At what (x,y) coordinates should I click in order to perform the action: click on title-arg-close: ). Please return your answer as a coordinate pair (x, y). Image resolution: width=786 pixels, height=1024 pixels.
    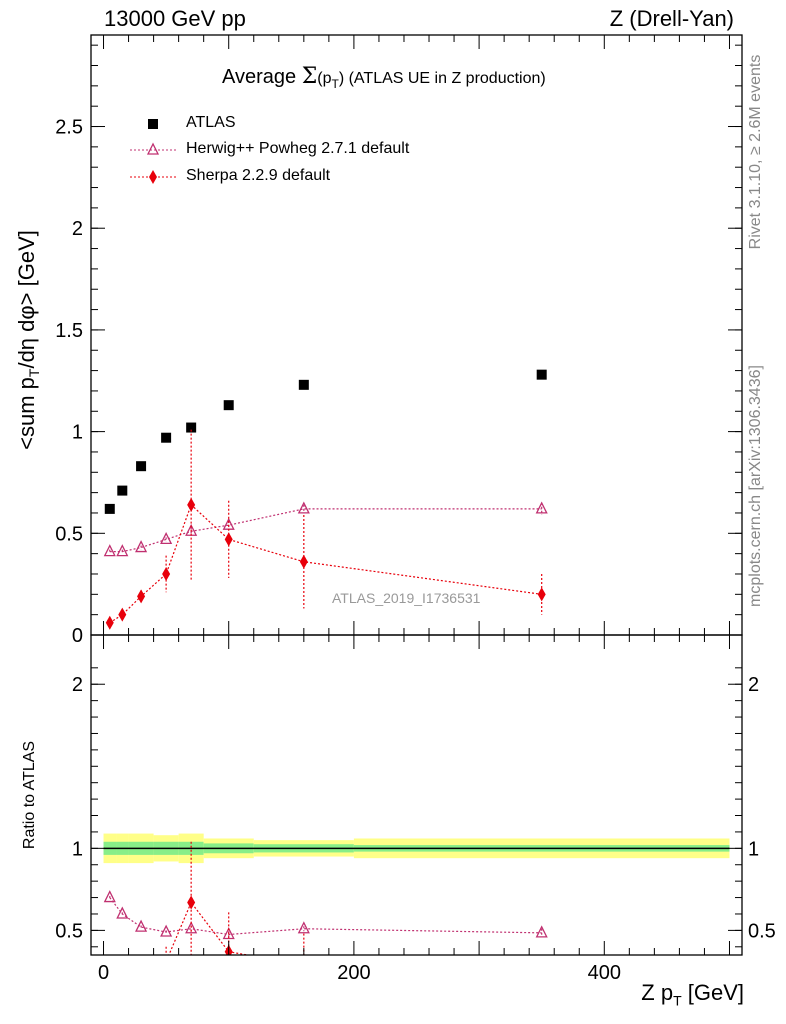
    Looking at the image, I should click on (341, 78).